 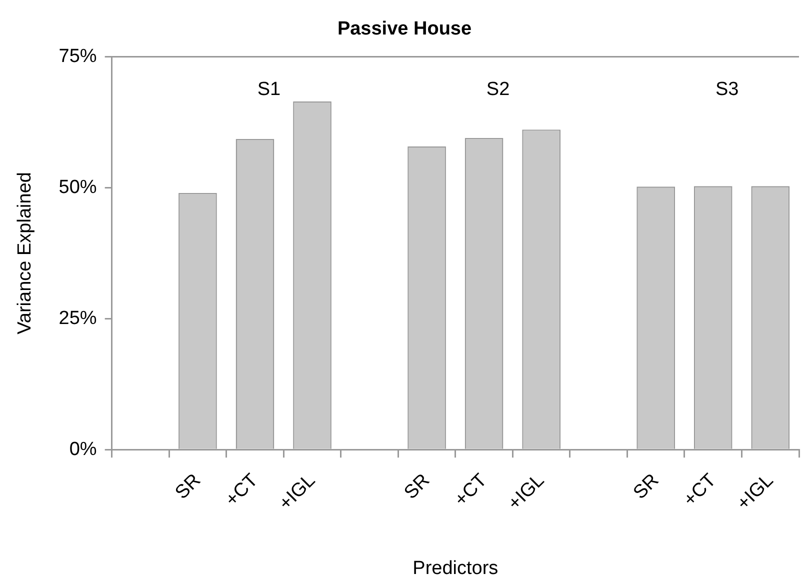 I want to click on x-axis-title: Predictors, so click(x=455, y=568).